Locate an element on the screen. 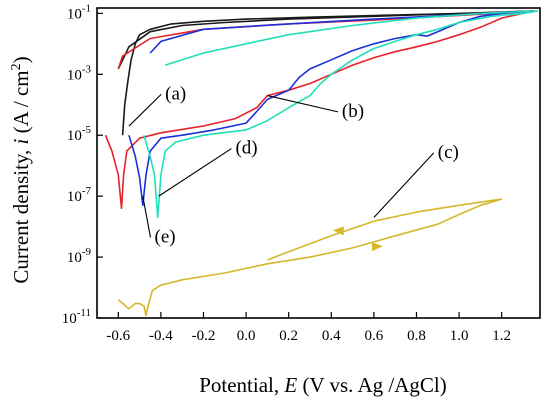 Image resolution: width=550 pixels, height=408 pixels. x-tick-label: 0.8 is located at coordinates (416, 336).